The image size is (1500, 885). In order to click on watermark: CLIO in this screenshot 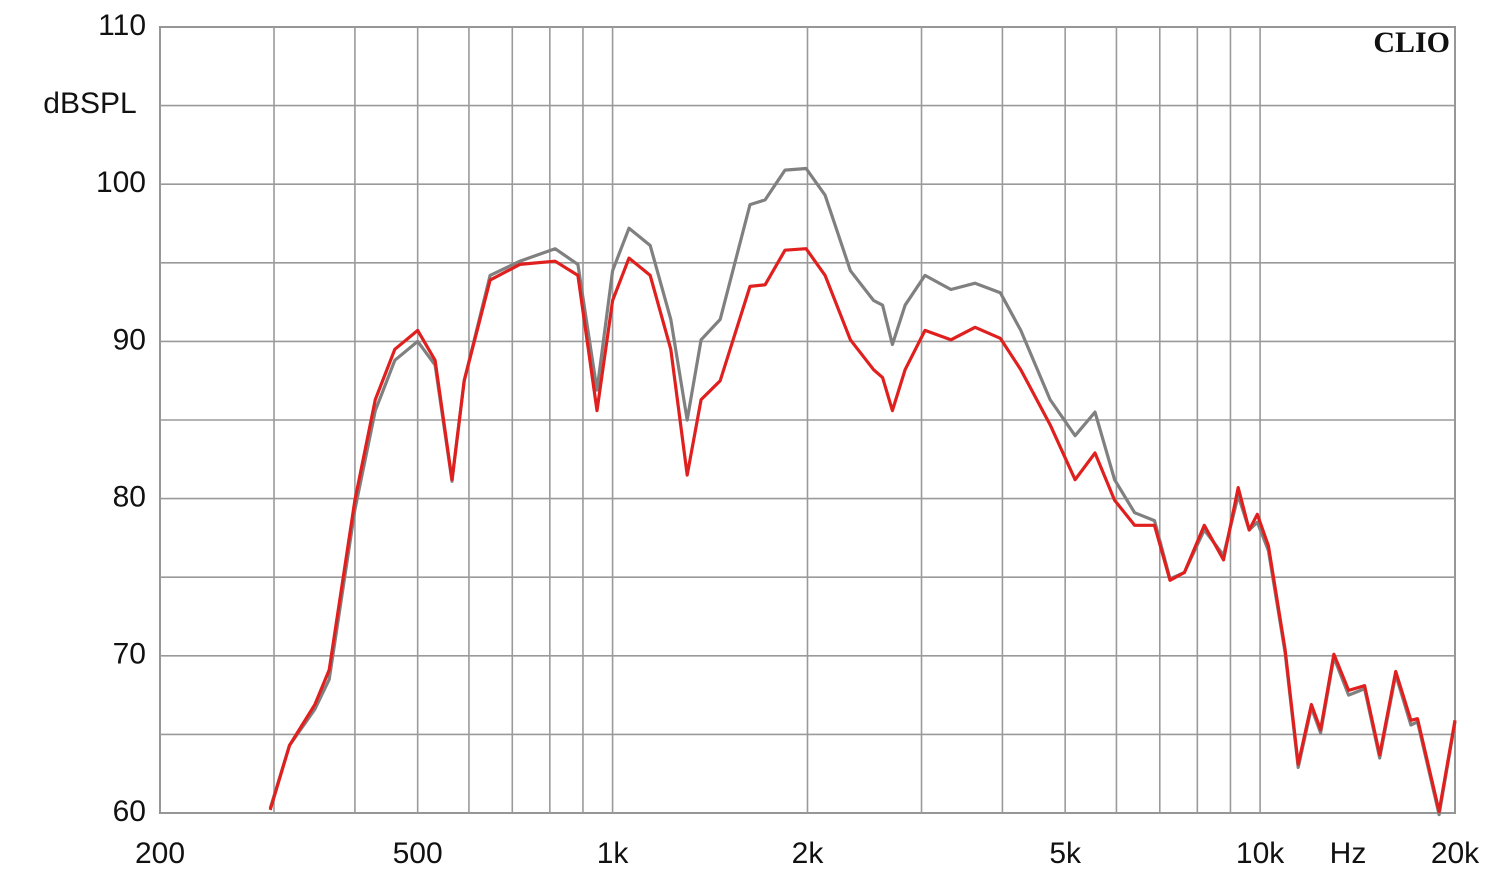, I will do `click(1411, 42)`.